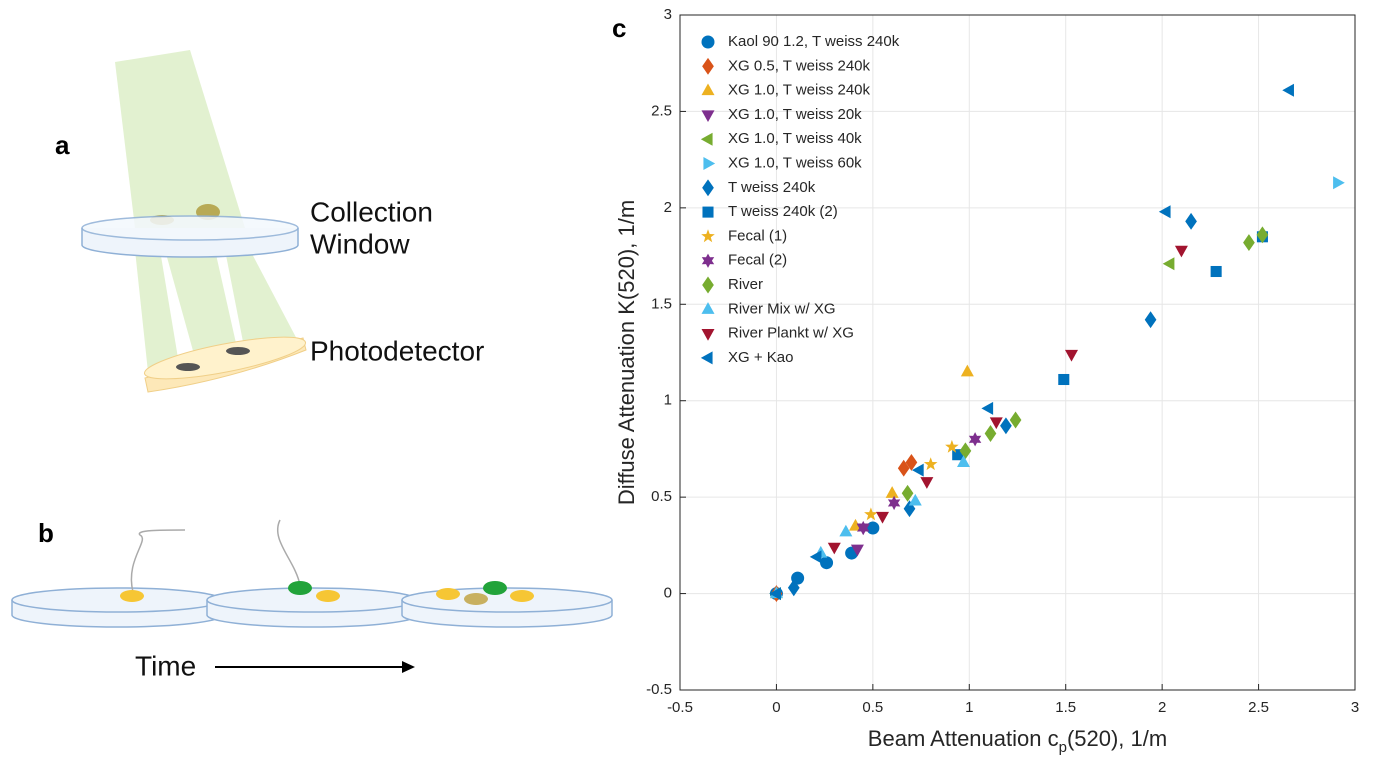  What do you see at coordinates (969, 707) in the screenshot?
I see `x-tick-label: 1` at bounding box center [969, 707].